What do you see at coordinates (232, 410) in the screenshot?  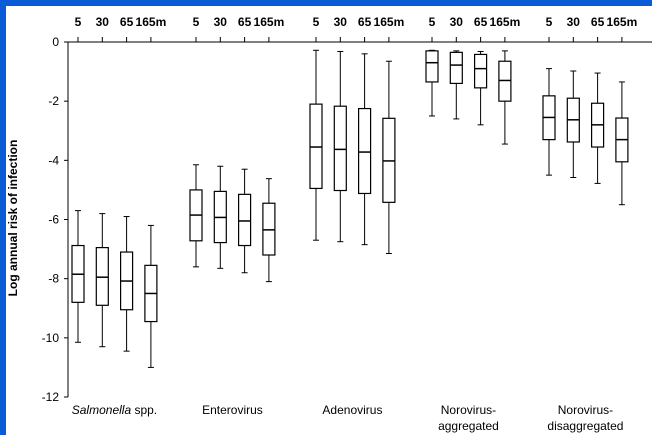 I see `category-label: Enterovirus` at bounding box center [232, 410].